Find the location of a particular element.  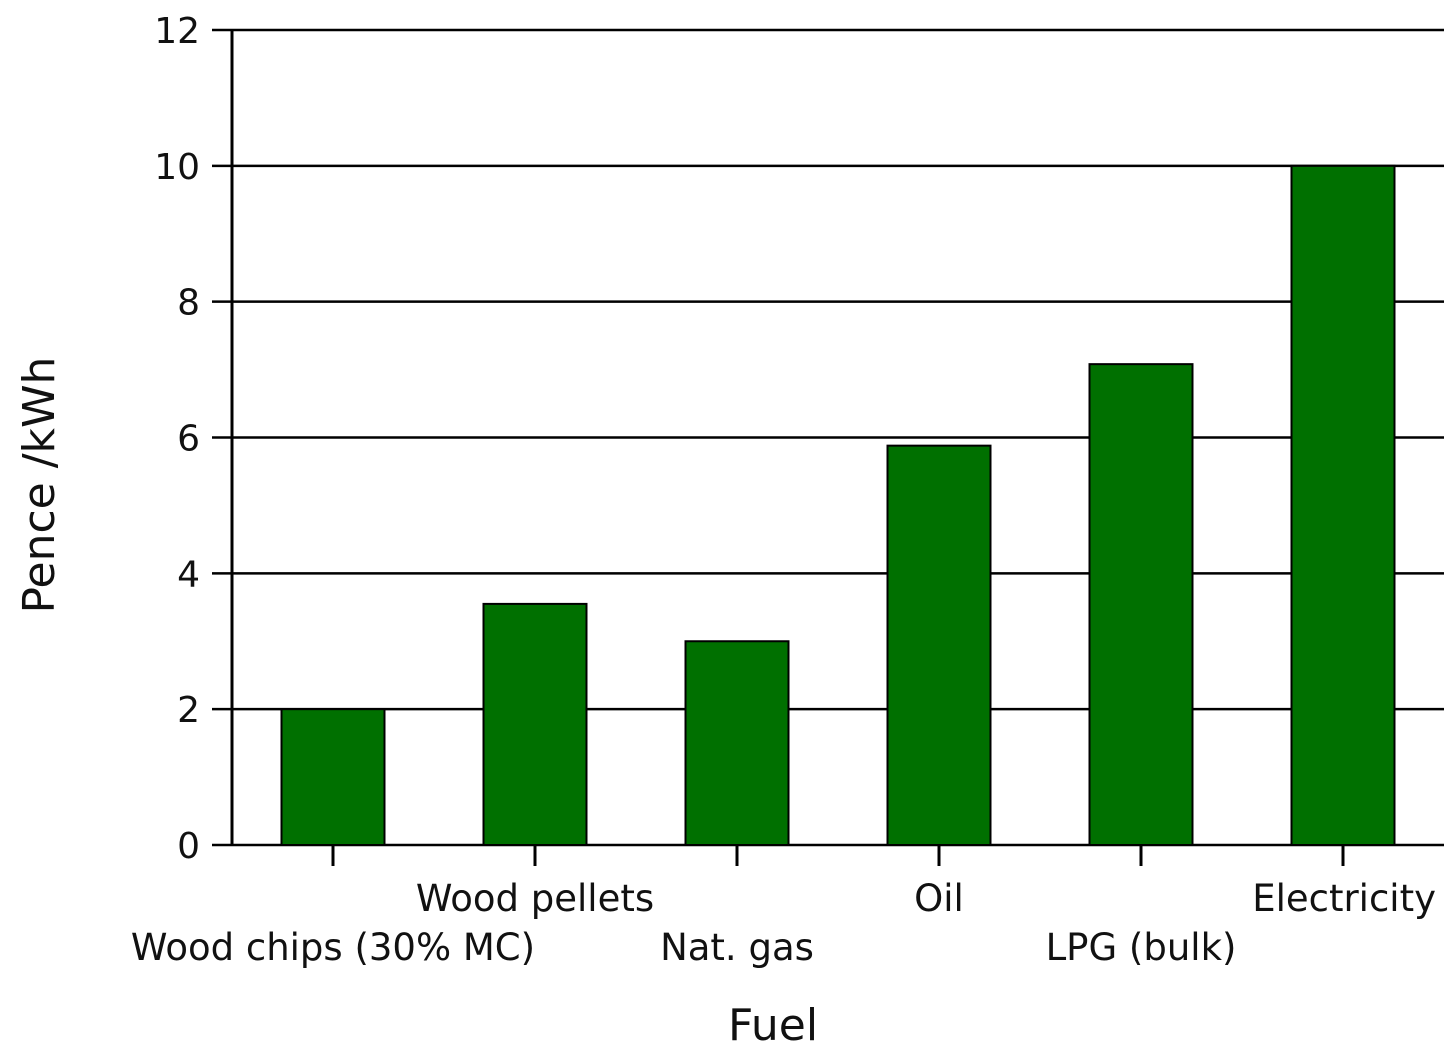

y-tick-label: 2 is located at coordinates (188, 710).